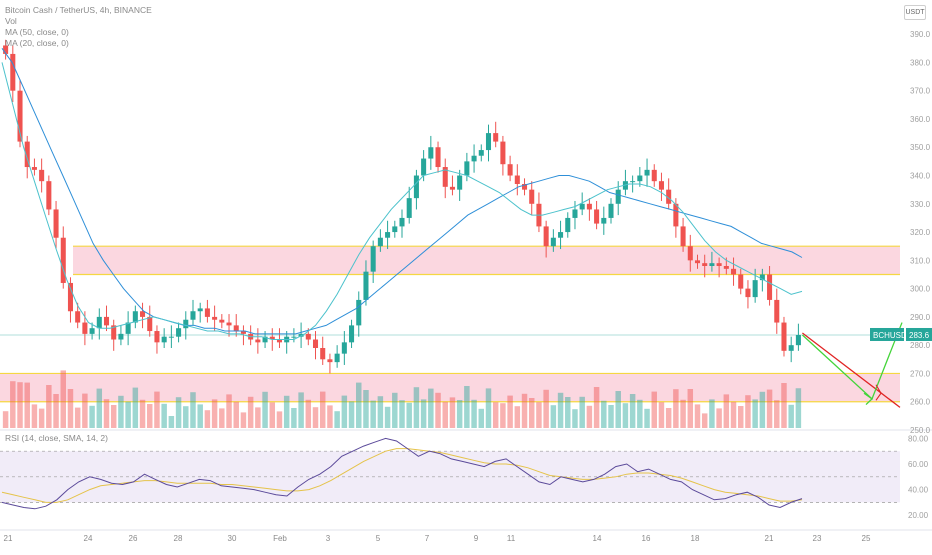 The height and width of the screenshot is (555, 932). Describe the element at coordinates (486, 260) in the screenshot. I see `zone-resistance` at that location.